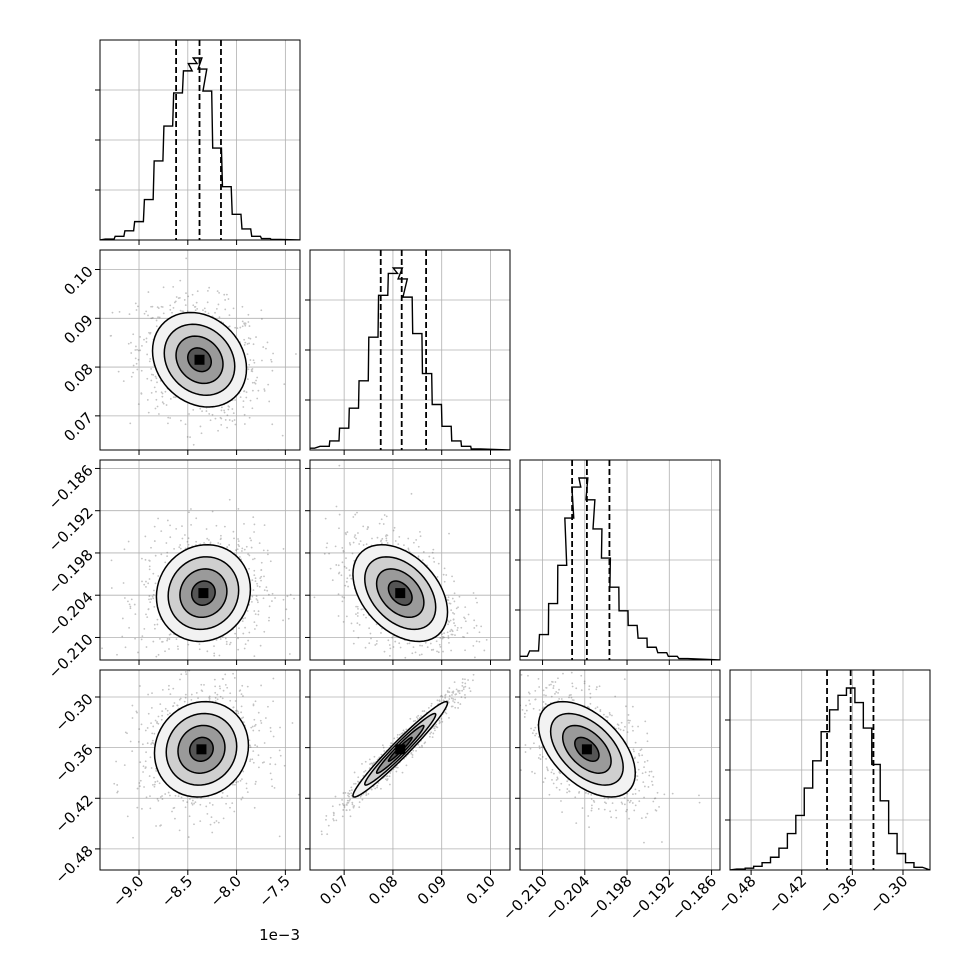  What do you see at coordinates (71, 487) in the screenshot?
I see `y-tick-label: −0.186` at bounding box center [71, 487].